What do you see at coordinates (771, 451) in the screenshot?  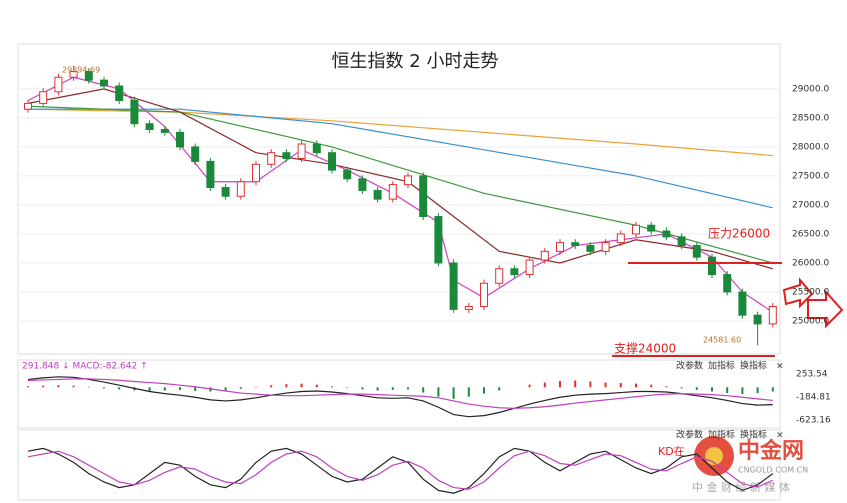 I see `watermark-name: 中金网` at bounding box center [771, 451].